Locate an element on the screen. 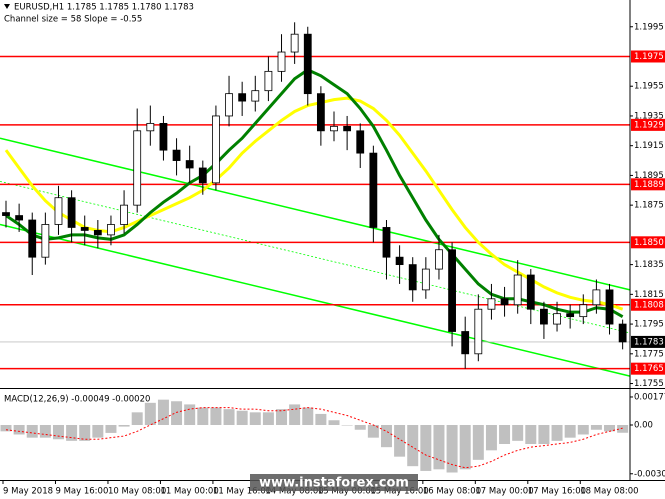 Image resolution: width=665 pixels, height=499 pixels. level-label: 1.1929 is located at coordinates (649, 125).